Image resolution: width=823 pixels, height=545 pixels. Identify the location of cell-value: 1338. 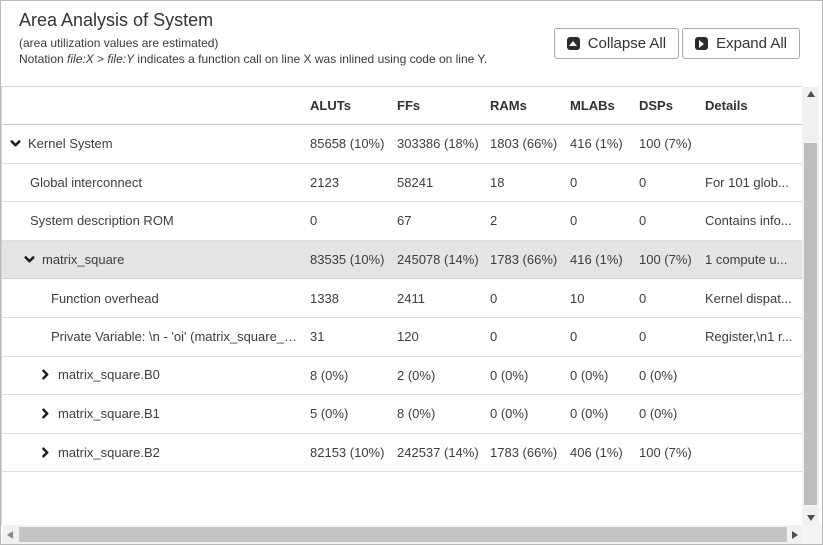
(324, 298).